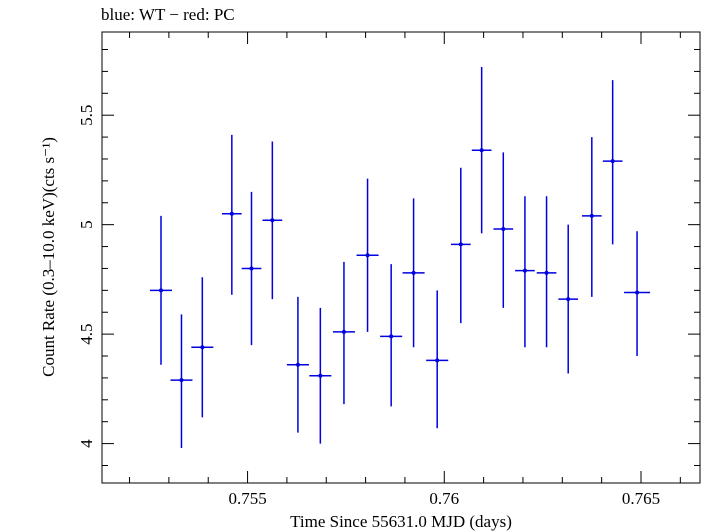  Describe the element at coordinates (247, 498) in the screenshot. I see `x-tick-label: 0.755` at that location.